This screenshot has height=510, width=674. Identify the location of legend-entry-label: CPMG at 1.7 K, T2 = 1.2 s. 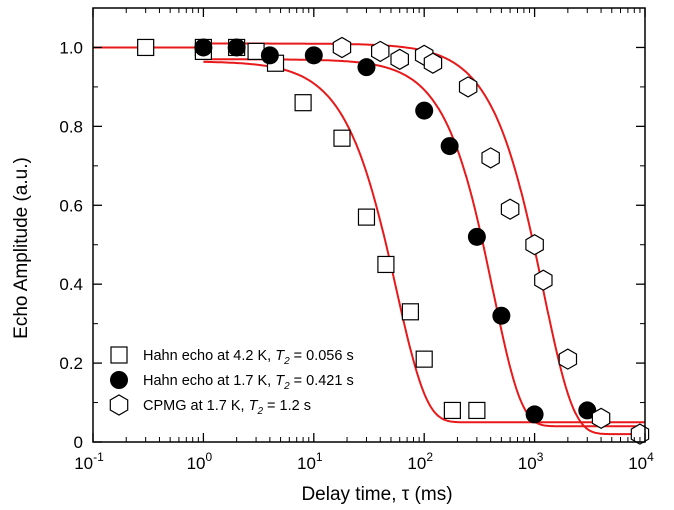
(227, 407).